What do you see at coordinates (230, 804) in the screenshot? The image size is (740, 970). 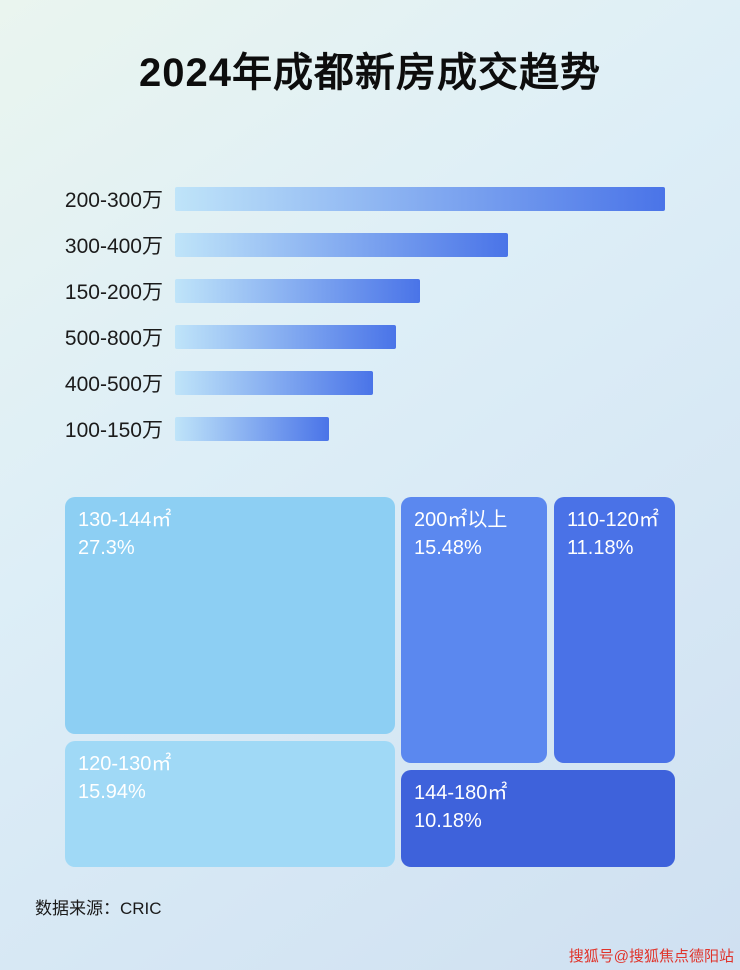 I see `treemap-block-120-130: 120-130㎡ 15.94%` at bounding box center [230, 804].